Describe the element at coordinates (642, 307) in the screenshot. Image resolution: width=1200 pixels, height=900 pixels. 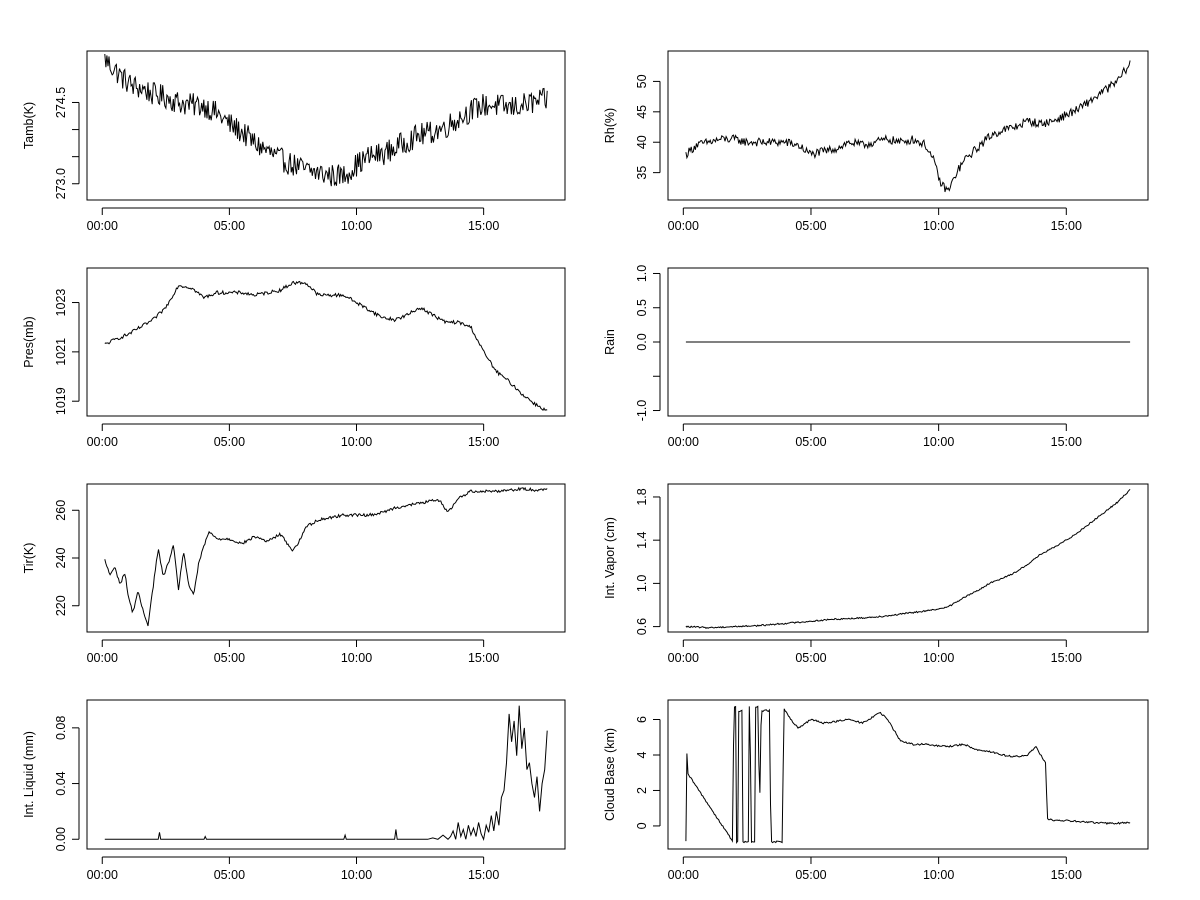
I see `y-tick-label: 0.5` at that location.